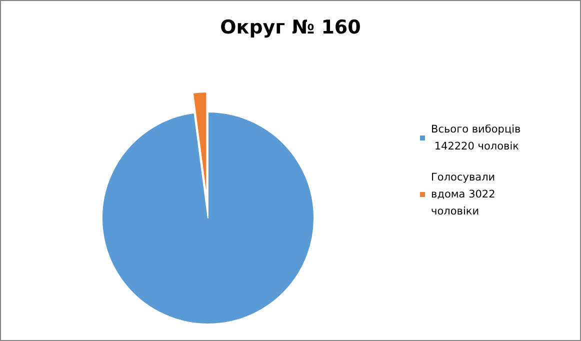 The height and width of the screenshot is (341, 581). Describe the element at coordinates (290, 27) in the screenshot. I see `chart-title: Округ № 160` at that location.